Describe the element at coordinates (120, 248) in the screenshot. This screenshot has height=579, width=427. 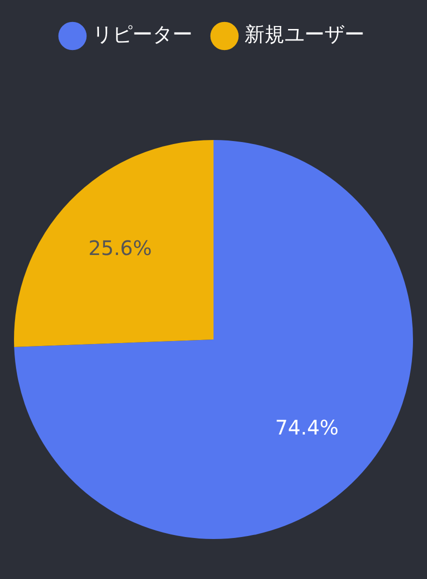
I see `data-label: 25.6%` at that location.